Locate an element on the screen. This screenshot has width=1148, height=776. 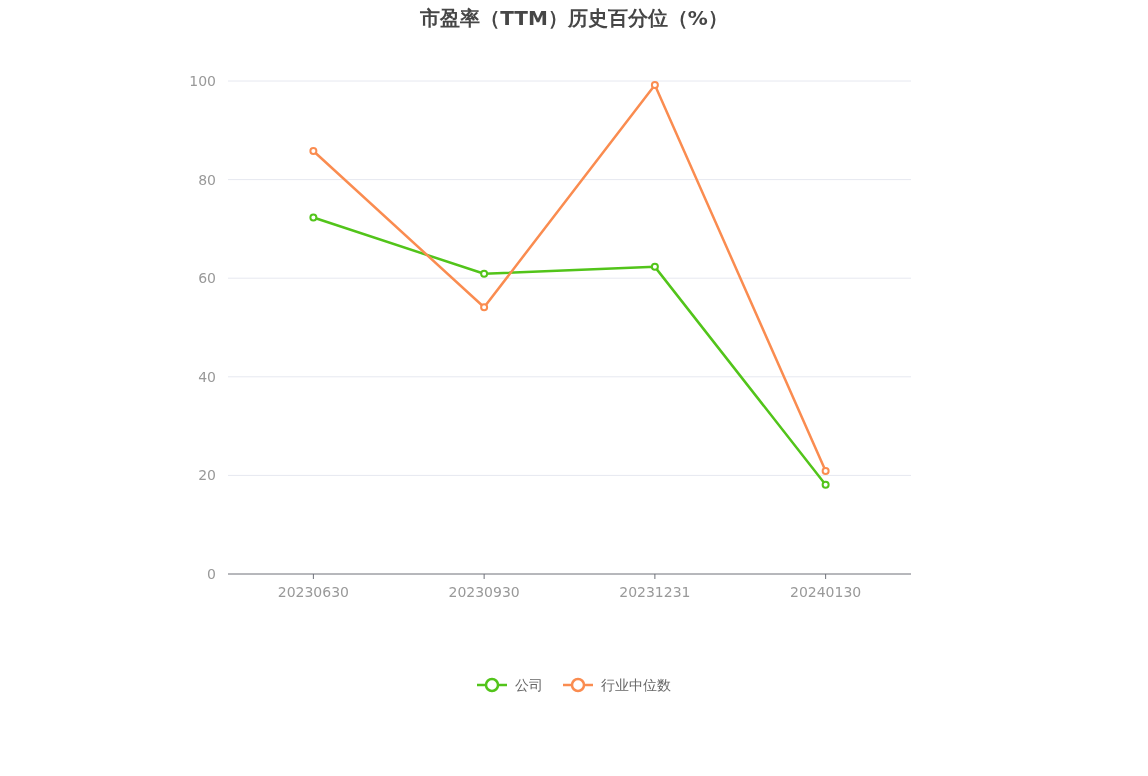
x-tick-label: 20240130 is located at coordinates (825, 592).